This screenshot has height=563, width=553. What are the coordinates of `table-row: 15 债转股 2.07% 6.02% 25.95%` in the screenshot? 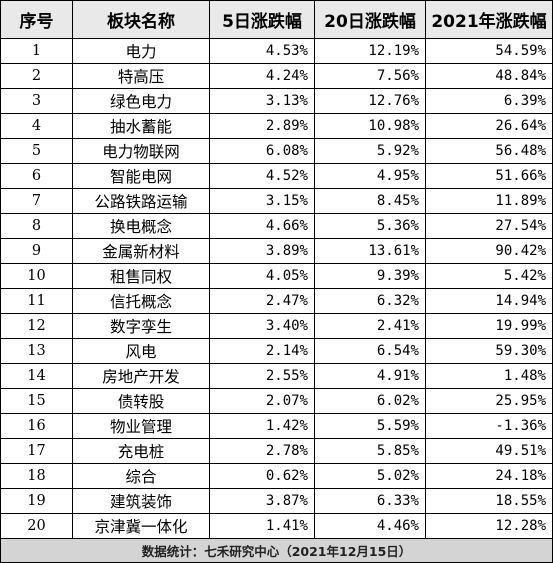 It's located at (276, 401).